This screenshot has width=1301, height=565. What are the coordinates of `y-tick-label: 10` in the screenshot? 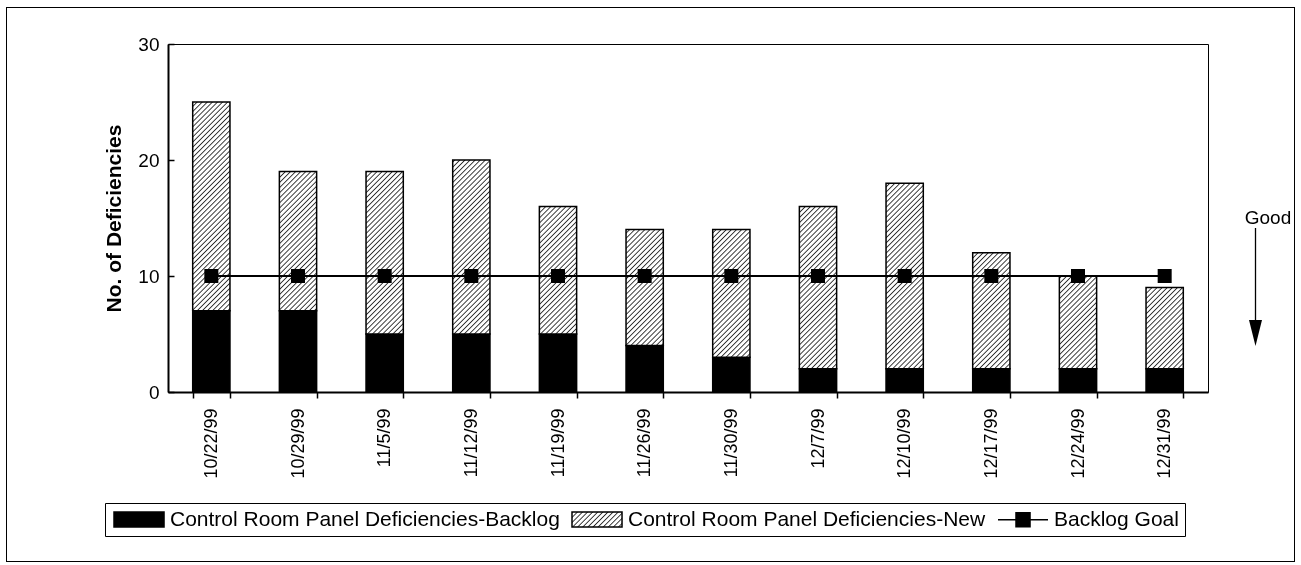 It's located at (149, 276).